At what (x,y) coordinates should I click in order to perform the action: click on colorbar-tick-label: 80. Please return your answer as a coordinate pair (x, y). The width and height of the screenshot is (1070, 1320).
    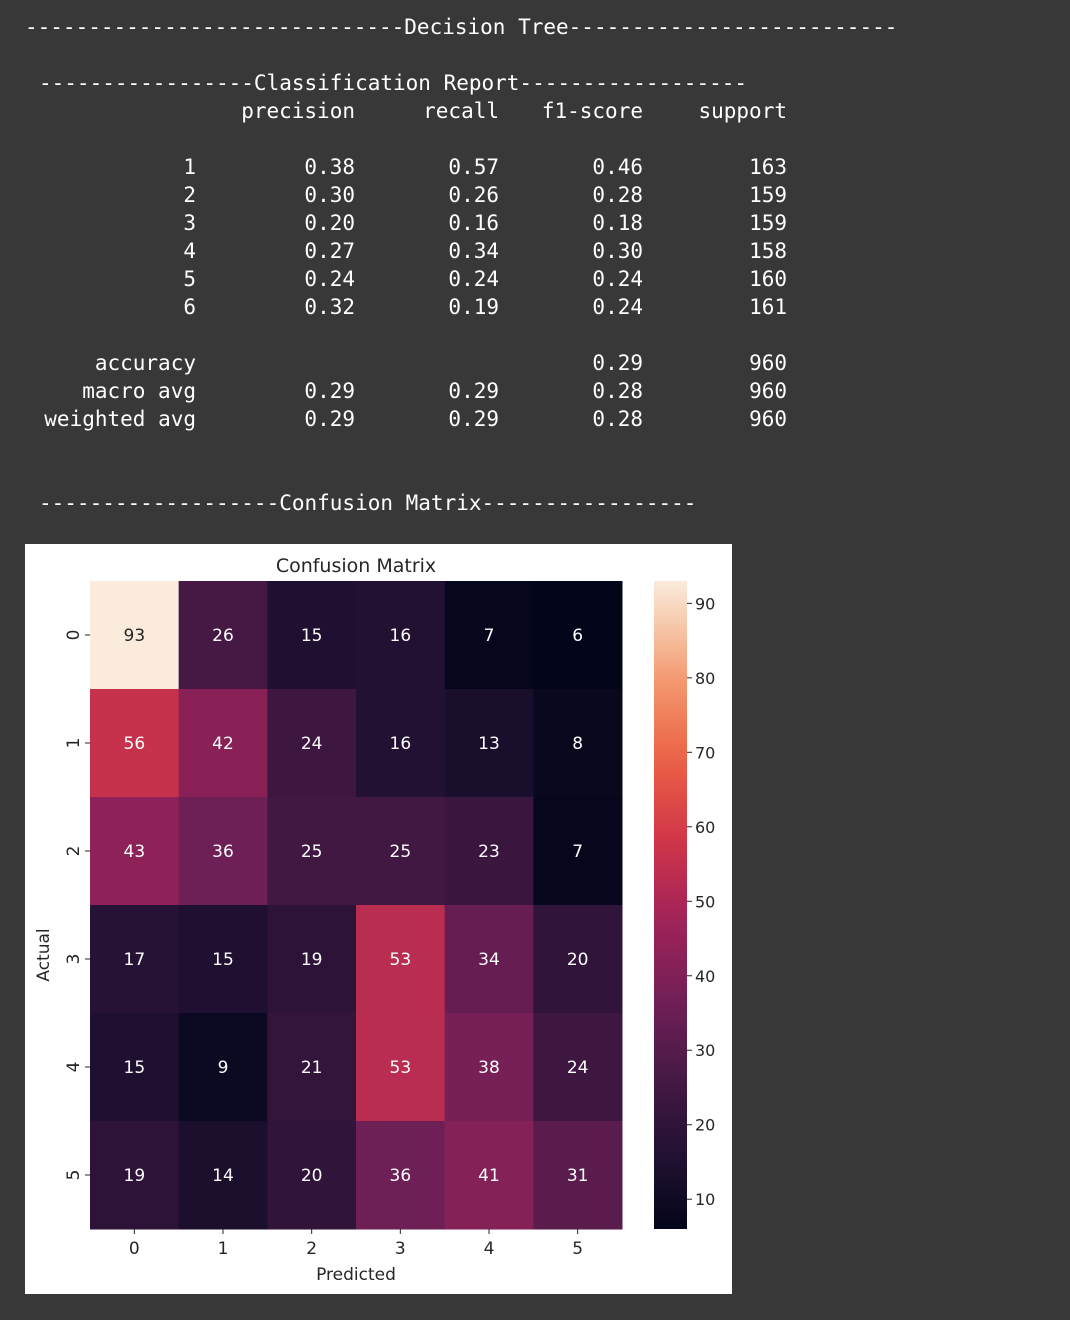
    Looking at the image, I should click on (705, 678).